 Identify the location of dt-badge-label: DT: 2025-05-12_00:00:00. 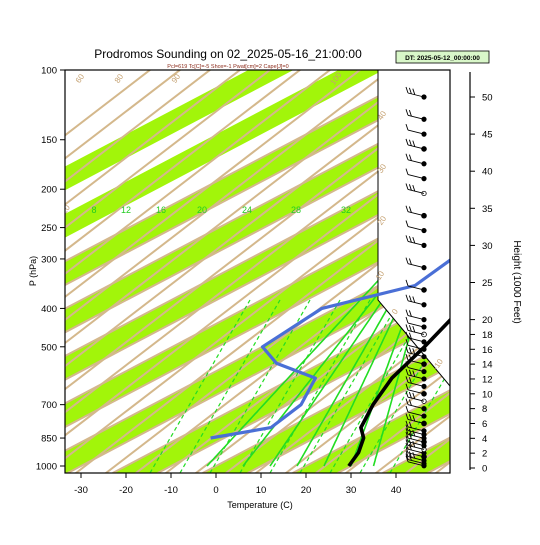
(442, 58).